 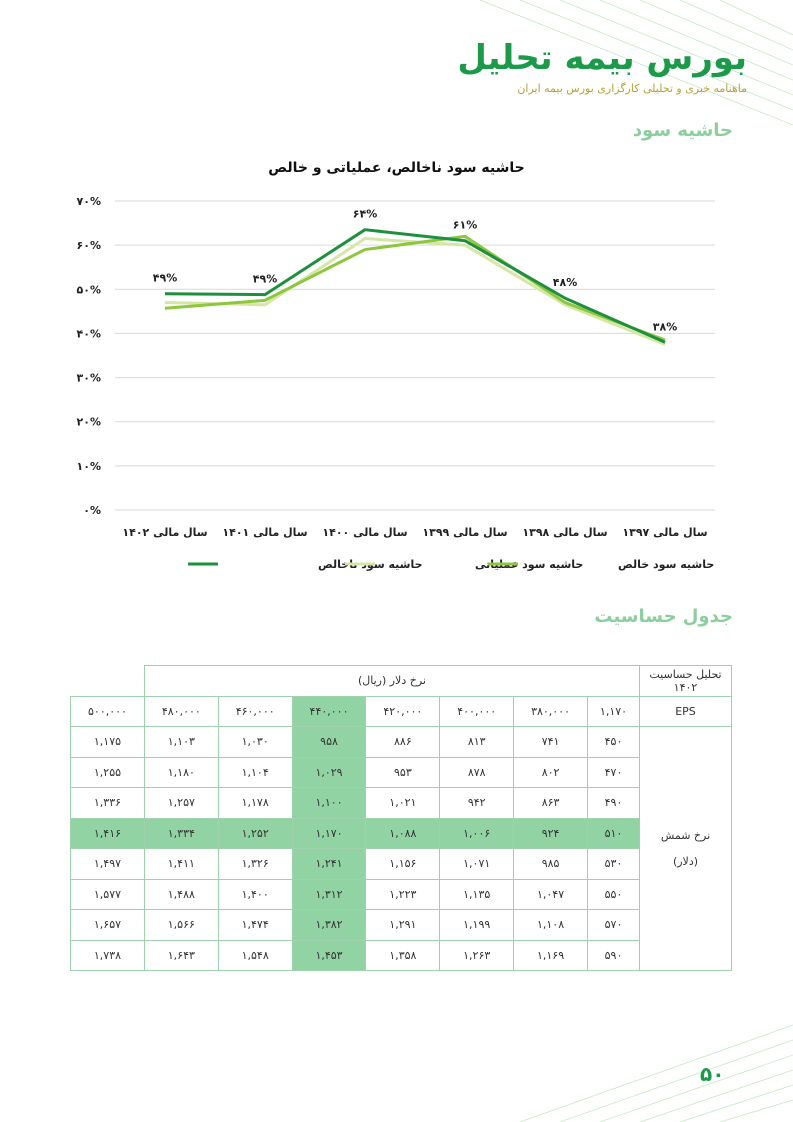 What do you see at coordinates (392, 681) in the screenshot?
I see `table-top-header: نرخ دلار (ریال)` at bounding box center [392, 681].